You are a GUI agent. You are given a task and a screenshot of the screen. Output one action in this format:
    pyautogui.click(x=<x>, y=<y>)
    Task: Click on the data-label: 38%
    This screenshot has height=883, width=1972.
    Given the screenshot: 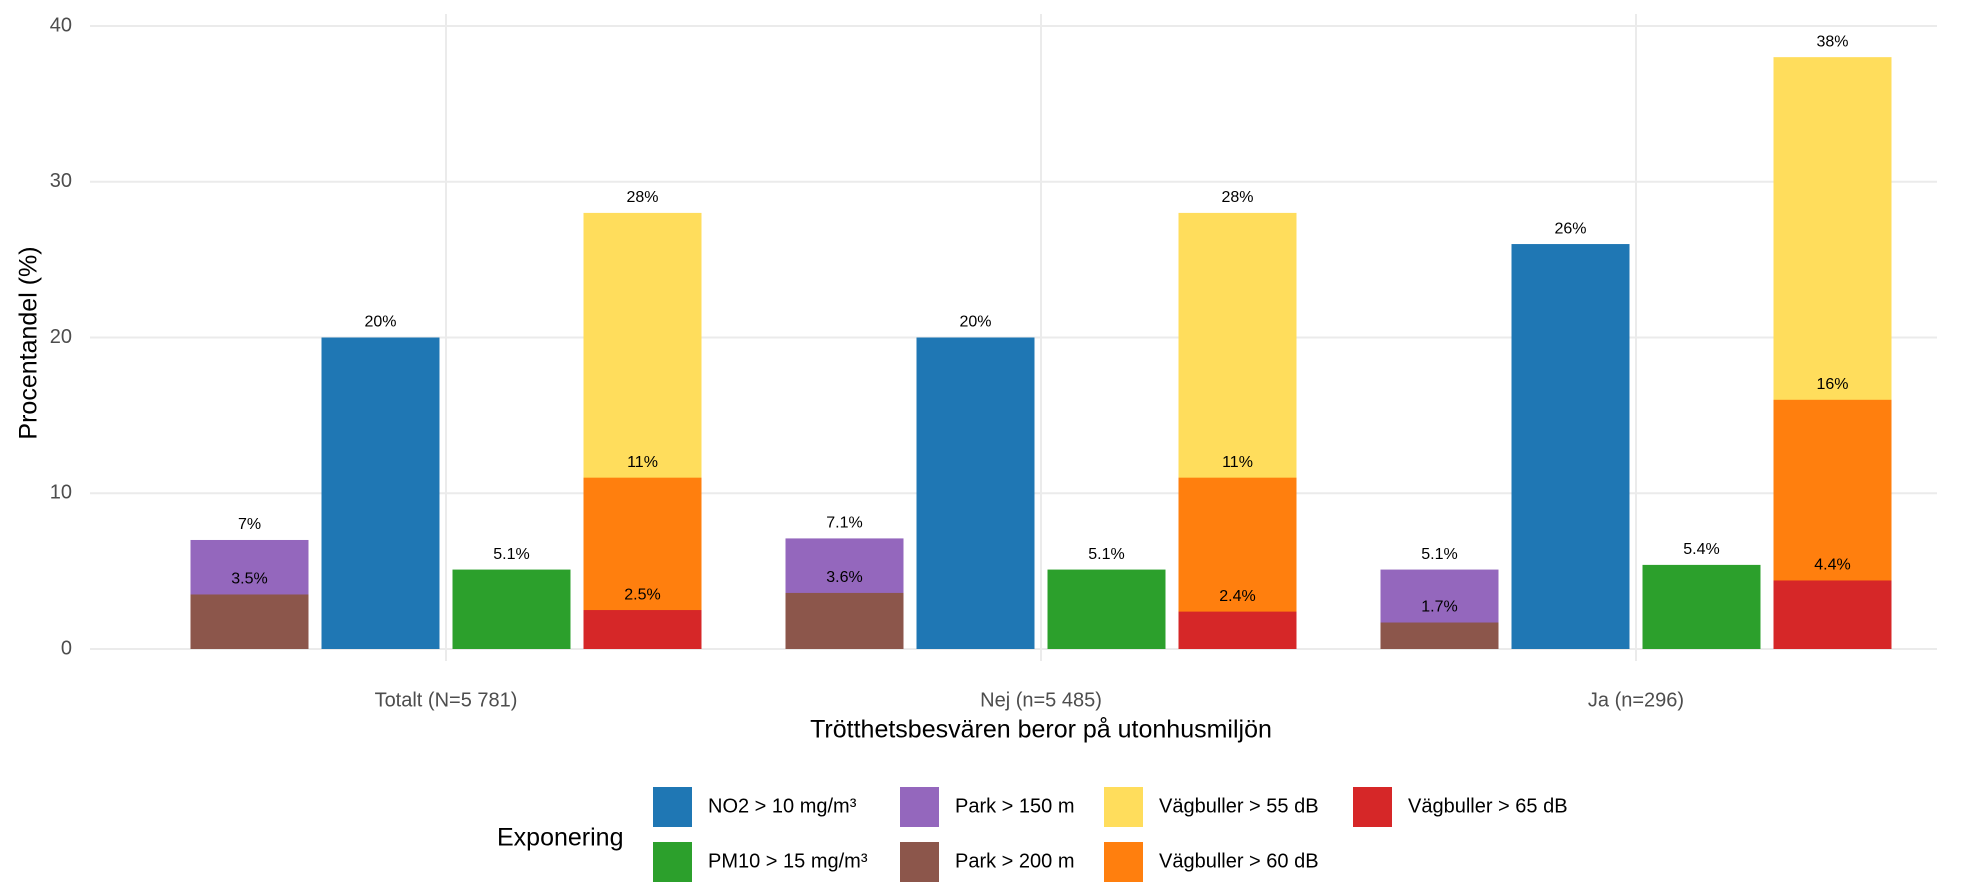 What is the action you would take?
    pyautogui.click(x=1832, y=41)
    